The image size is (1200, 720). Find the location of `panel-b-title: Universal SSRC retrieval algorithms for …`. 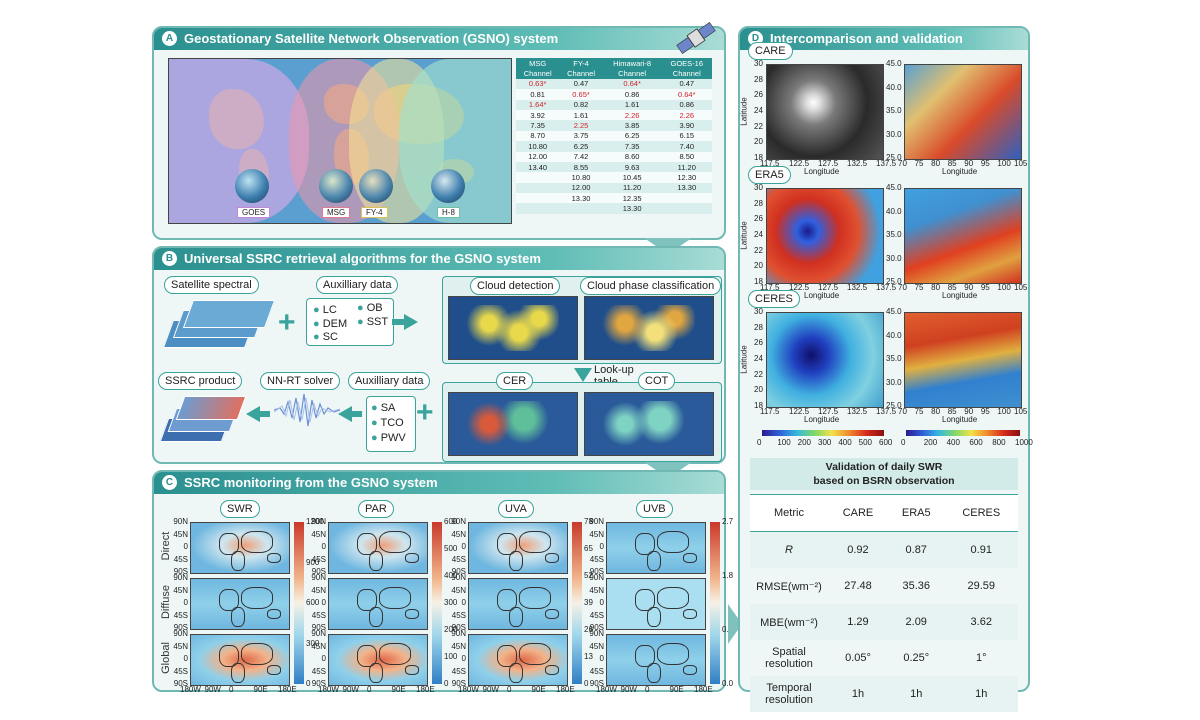

panel-b-title: Universal SSRC retrieval algorithms for … is located at coordinates (362, 258).